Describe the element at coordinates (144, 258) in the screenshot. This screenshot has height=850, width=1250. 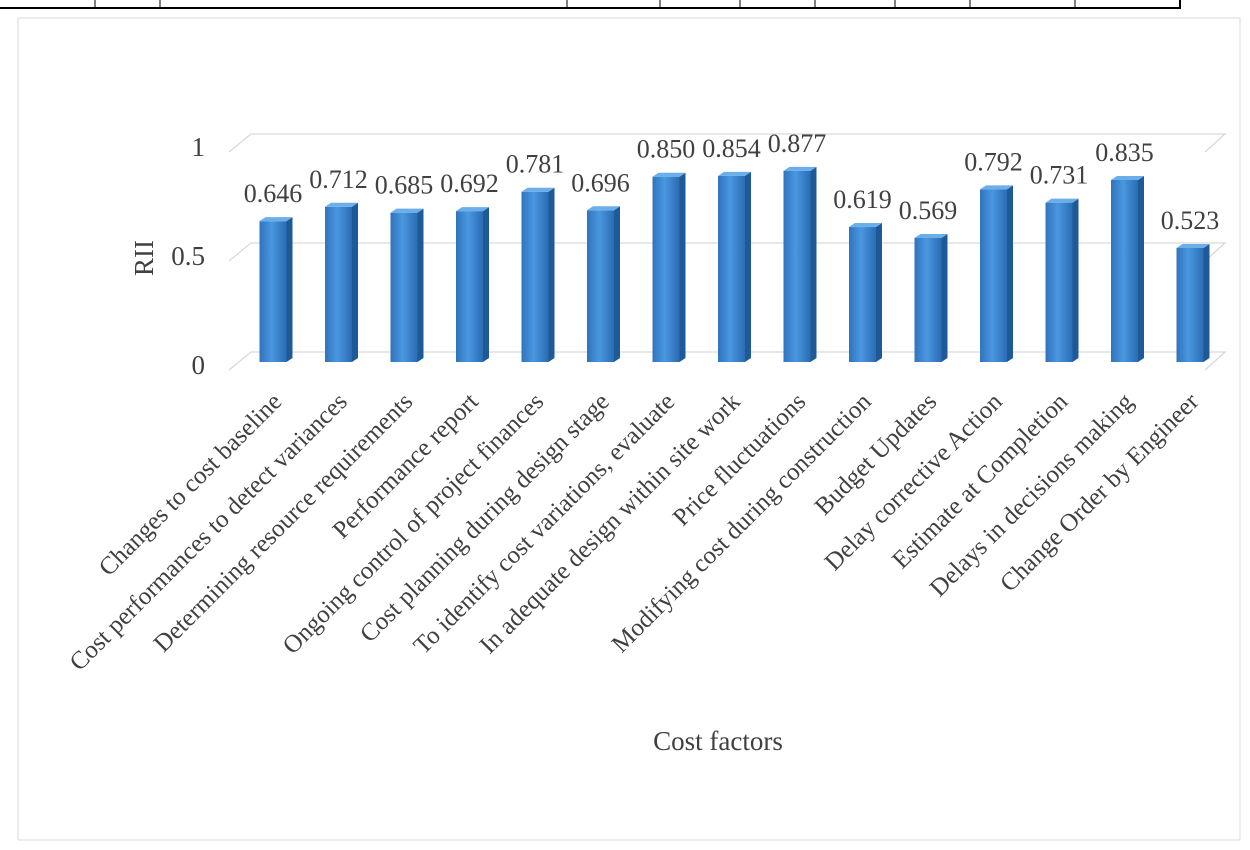
I see `y-axis-title: RII` at that location.